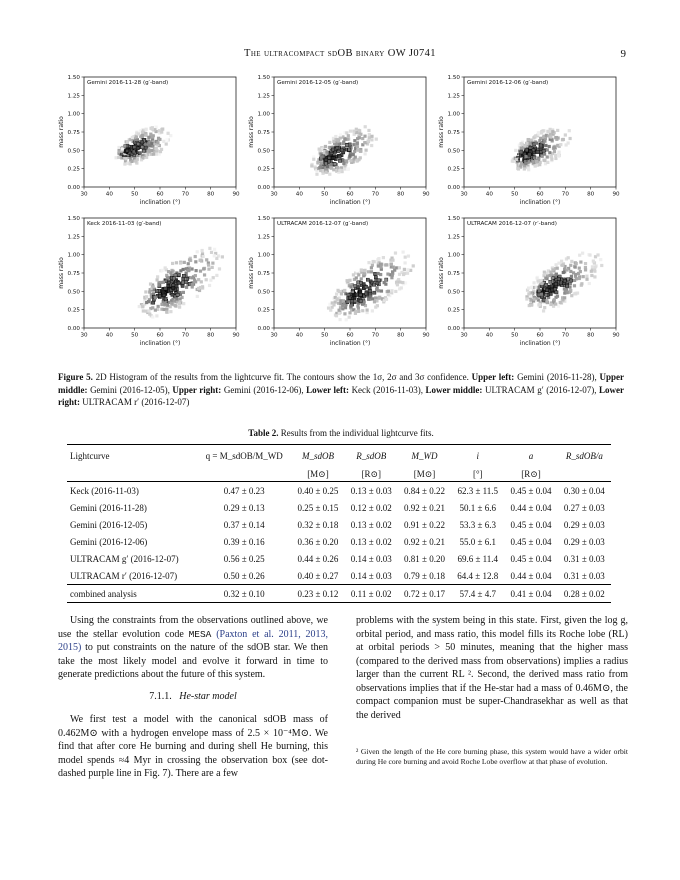  Describe the element at coordinates (318, 541) in the screenshot. I see `table-cell: 0.36 ± 0.20` at that location.